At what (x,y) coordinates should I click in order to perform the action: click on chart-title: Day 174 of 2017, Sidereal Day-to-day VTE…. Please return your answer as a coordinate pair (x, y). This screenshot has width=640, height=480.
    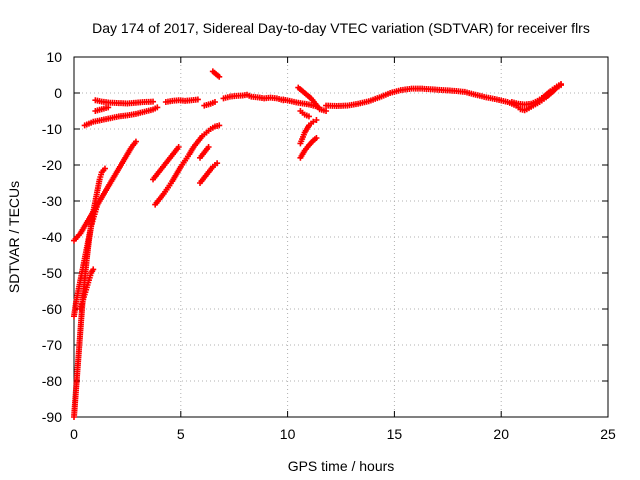
    Looking at the image, I should click on (341, 28).